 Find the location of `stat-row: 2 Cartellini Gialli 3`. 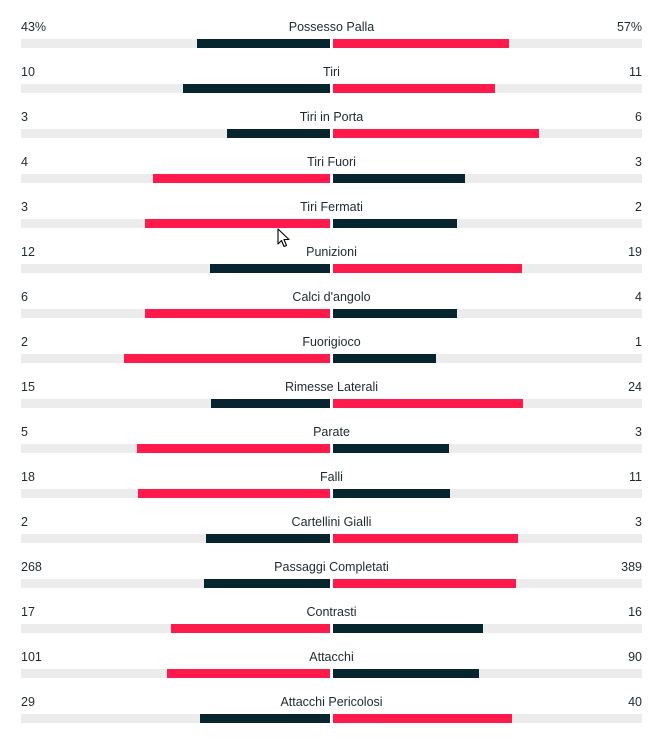

stat-row: 2 Cartellini Gialli 3 is located at coordinates (331, 535).